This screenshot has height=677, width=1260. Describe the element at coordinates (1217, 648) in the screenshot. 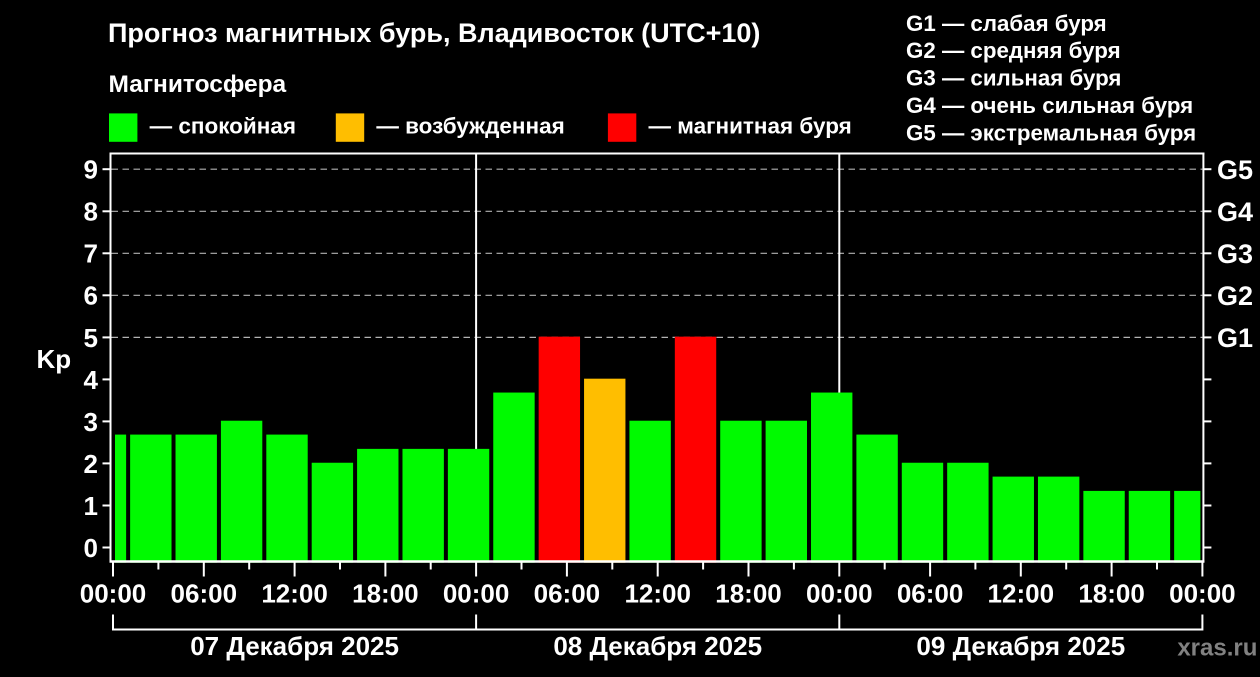

I see `svg-text: xras.ru` at that location.